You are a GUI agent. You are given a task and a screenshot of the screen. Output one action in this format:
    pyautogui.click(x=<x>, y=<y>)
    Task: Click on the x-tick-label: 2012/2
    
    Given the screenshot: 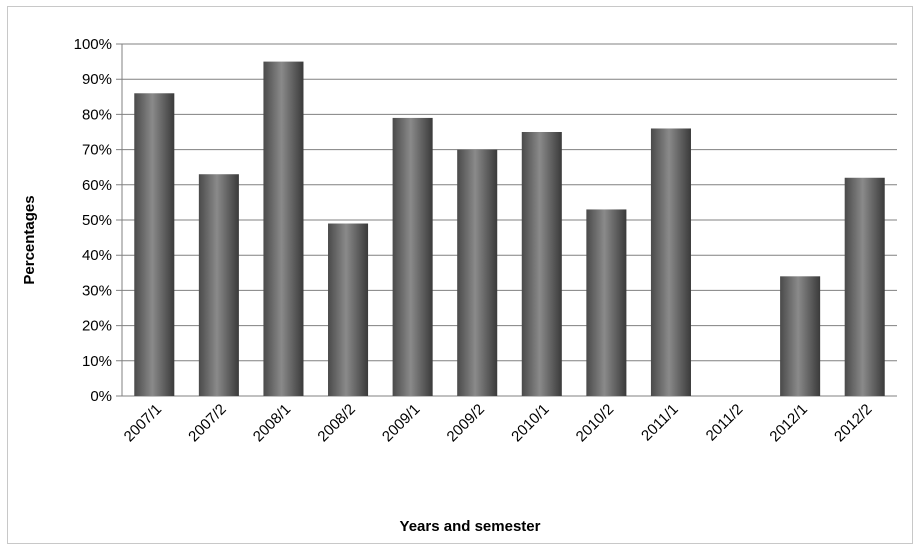 What is the action you would take?
    pyautogui.click(x=853, y=423)
    